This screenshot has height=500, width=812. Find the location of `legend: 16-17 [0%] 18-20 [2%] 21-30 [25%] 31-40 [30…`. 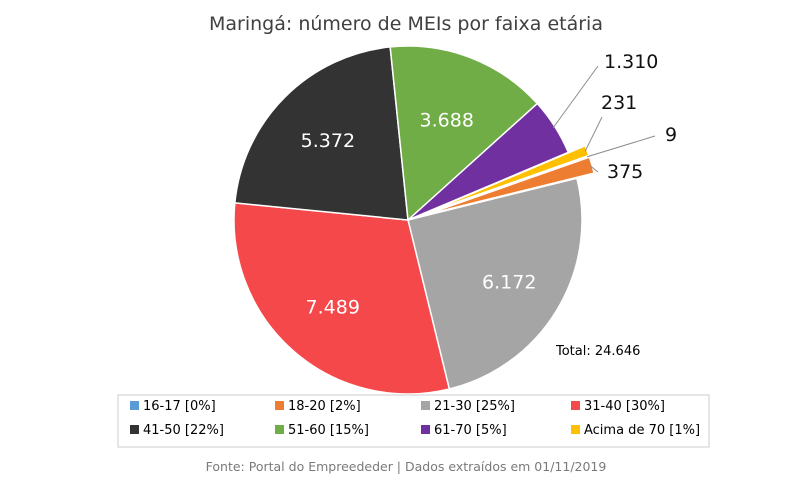

legend: 16-17 [0%] 18-20 [2%] 21-30 [25%] 31-40 [30… is located at coordinates (415, 418).